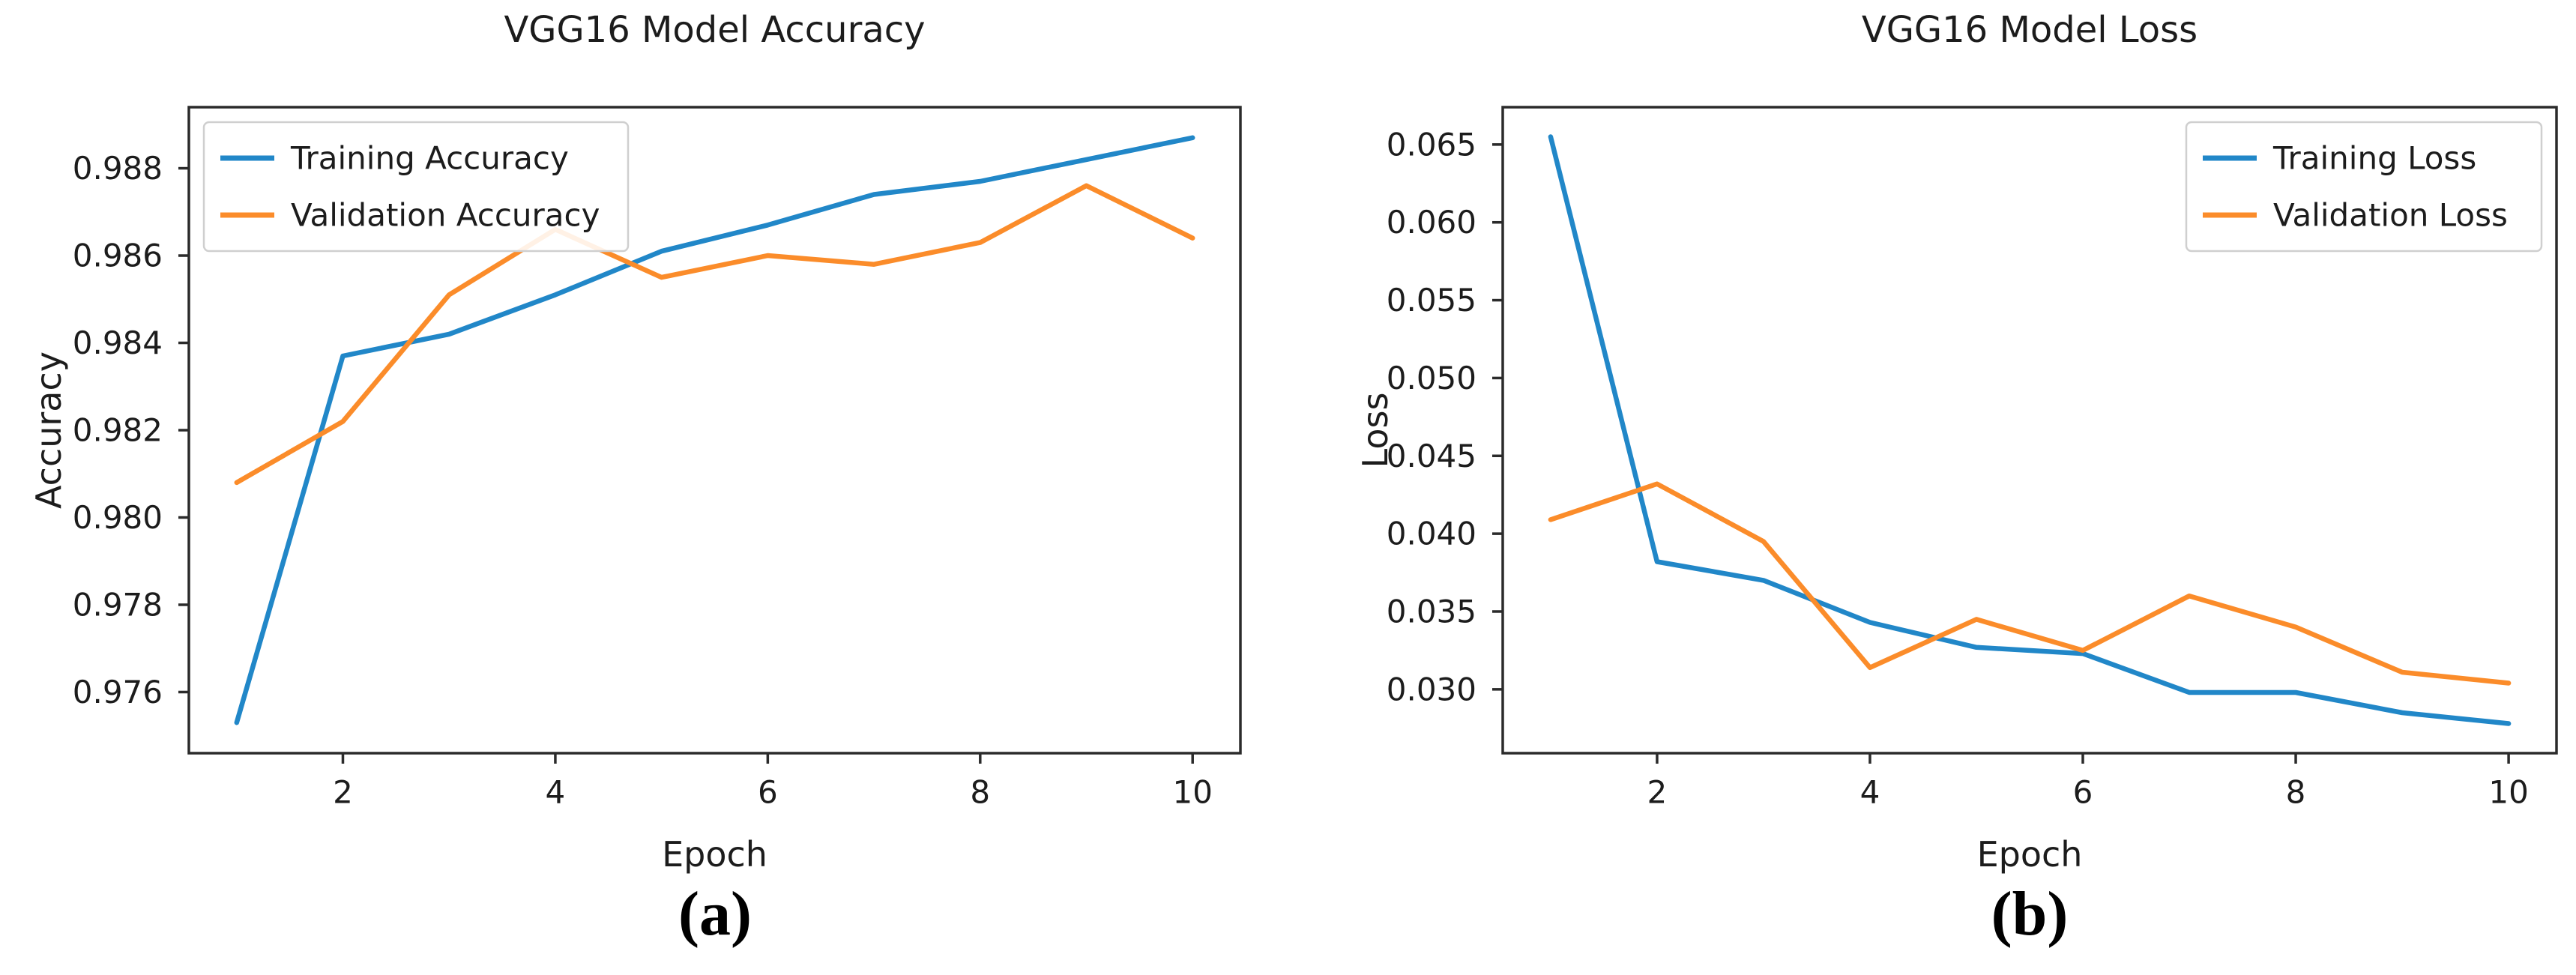  I want to click on y-tick-label: 0.060, so click(1432, 222).